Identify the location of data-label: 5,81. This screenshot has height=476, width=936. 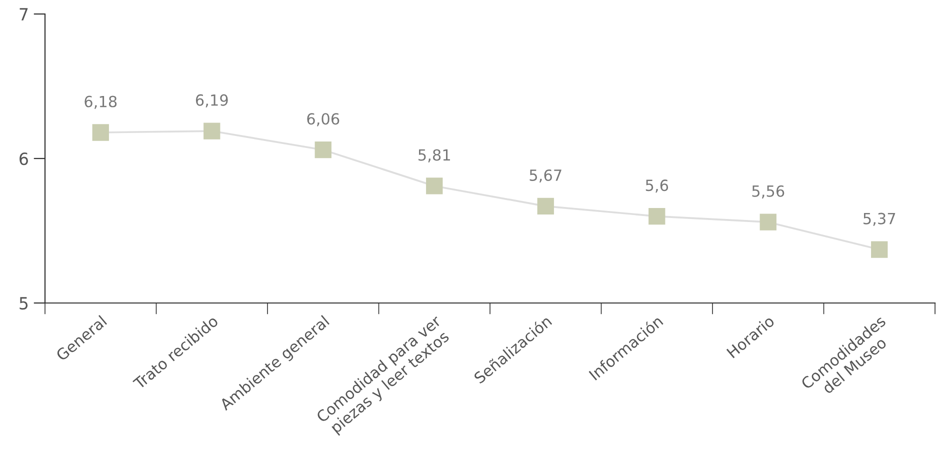
(434, 155).